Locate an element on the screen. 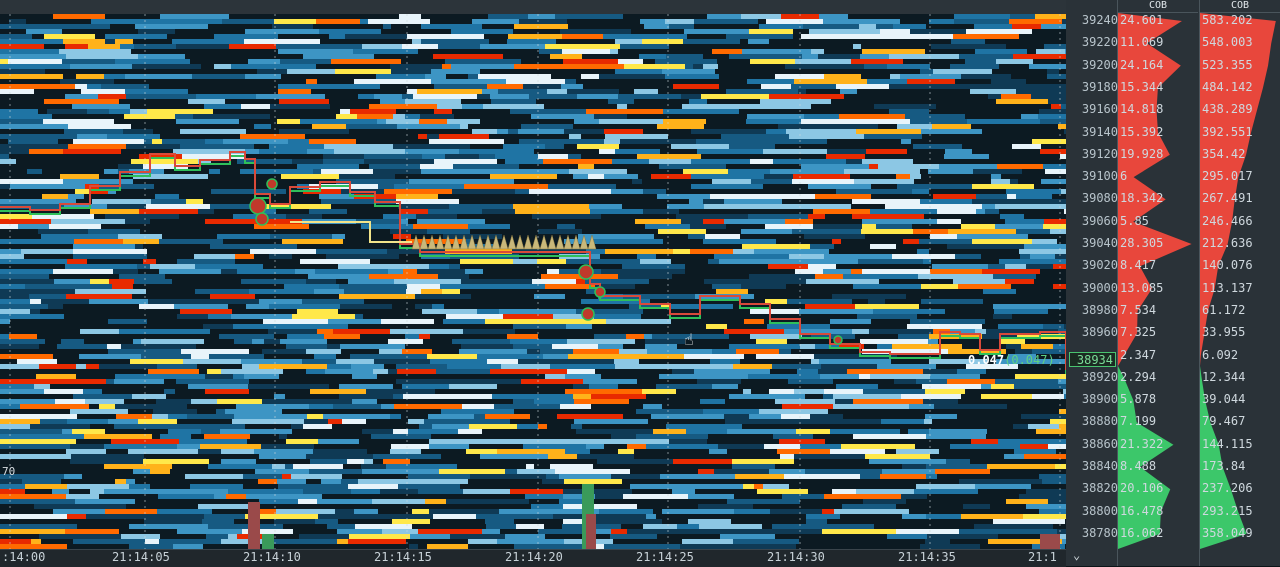  chevron-down-icon: ⌄ is located at coordinates (1077, 555).